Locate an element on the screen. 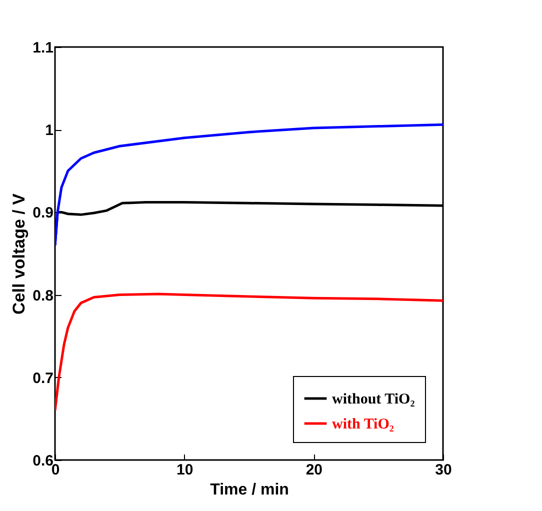 The image size is (542, 511). y-tick-label: 0.7 is located at coordinates (43, 378).